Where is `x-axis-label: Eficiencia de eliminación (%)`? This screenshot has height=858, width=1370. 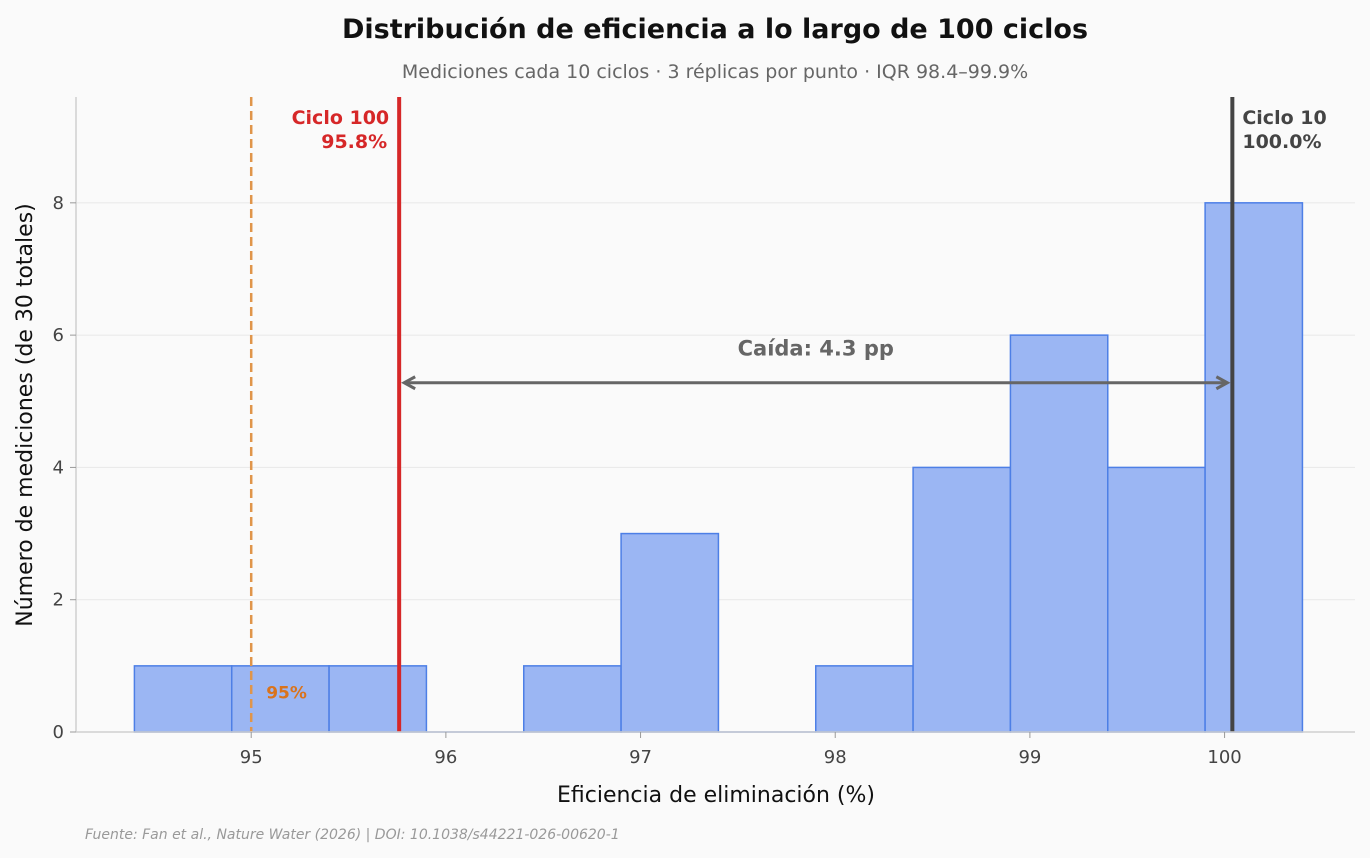
x-axis-label: Eficiencia de eliminación (%) is located at coordinates (716, 795).